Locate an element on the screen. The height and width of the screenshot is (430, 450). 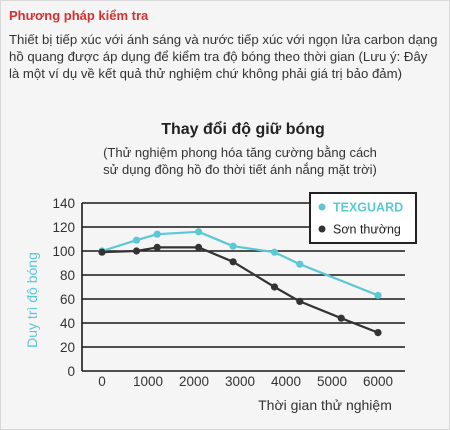
x-tick-label: 0 is located at coordinates (102, 381).